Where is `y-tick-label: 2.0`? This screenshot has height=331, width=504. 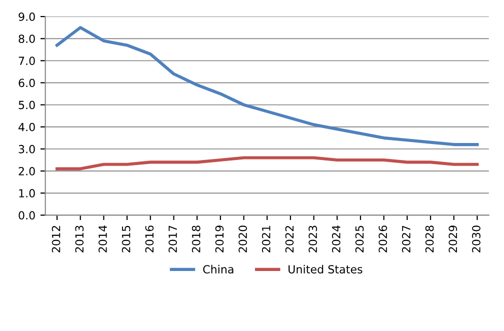 y-tick-label: 2.0 is located at coordinates (26, 171).